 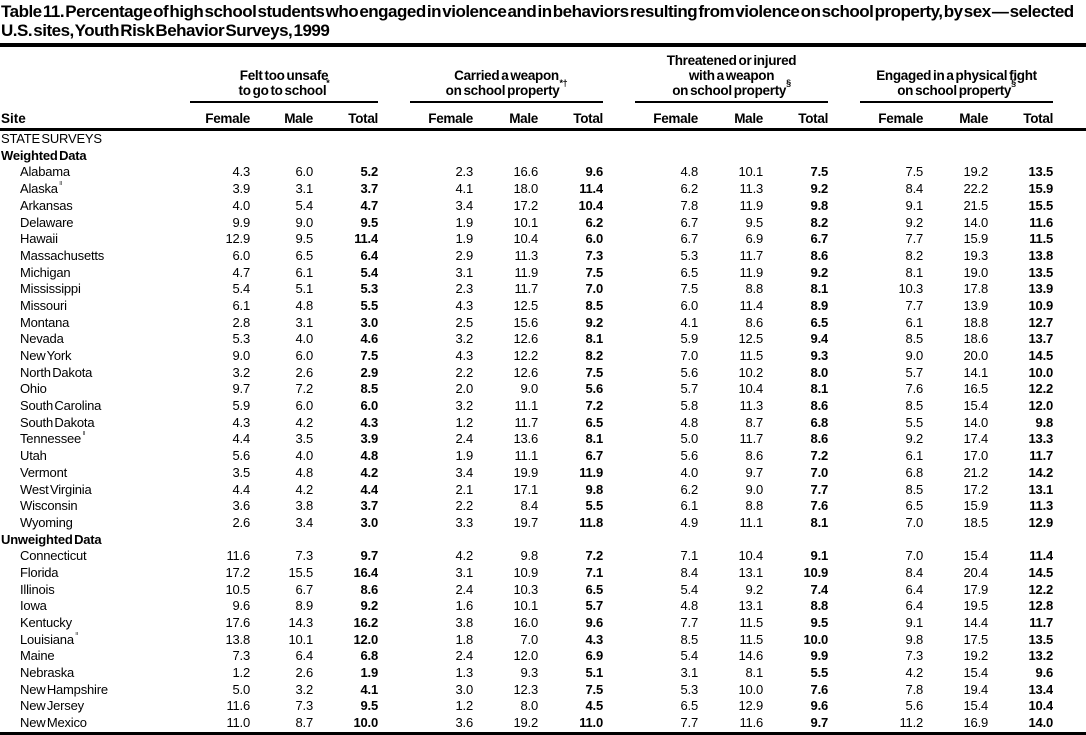 I want to click on value-cell: 15.5, so click(x=300, y=572).